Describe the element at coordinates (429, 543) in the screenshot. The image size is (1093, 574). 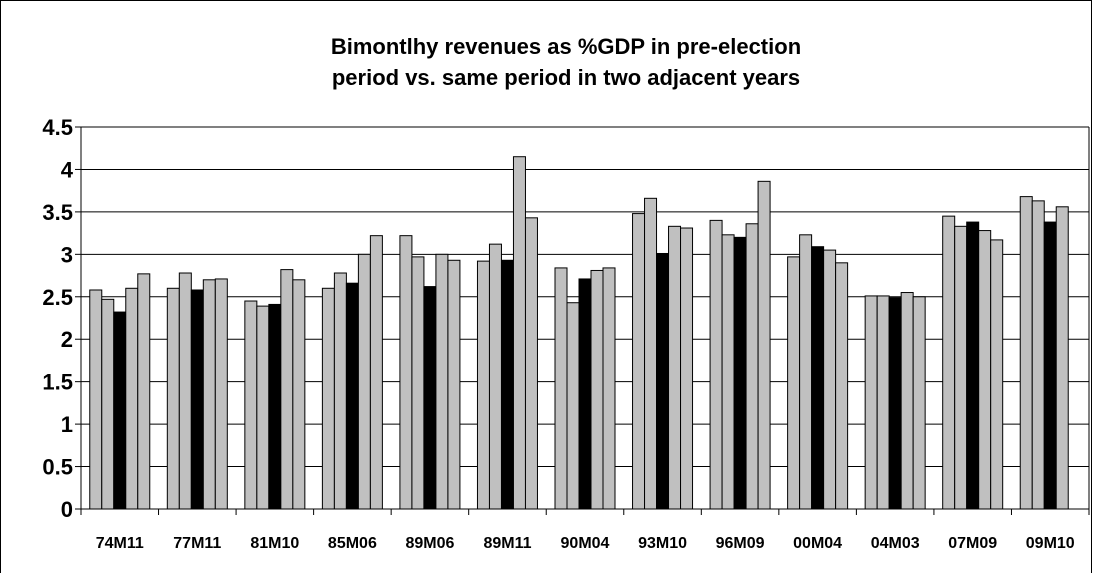
I see `x-category-label: 89M06` at that location.